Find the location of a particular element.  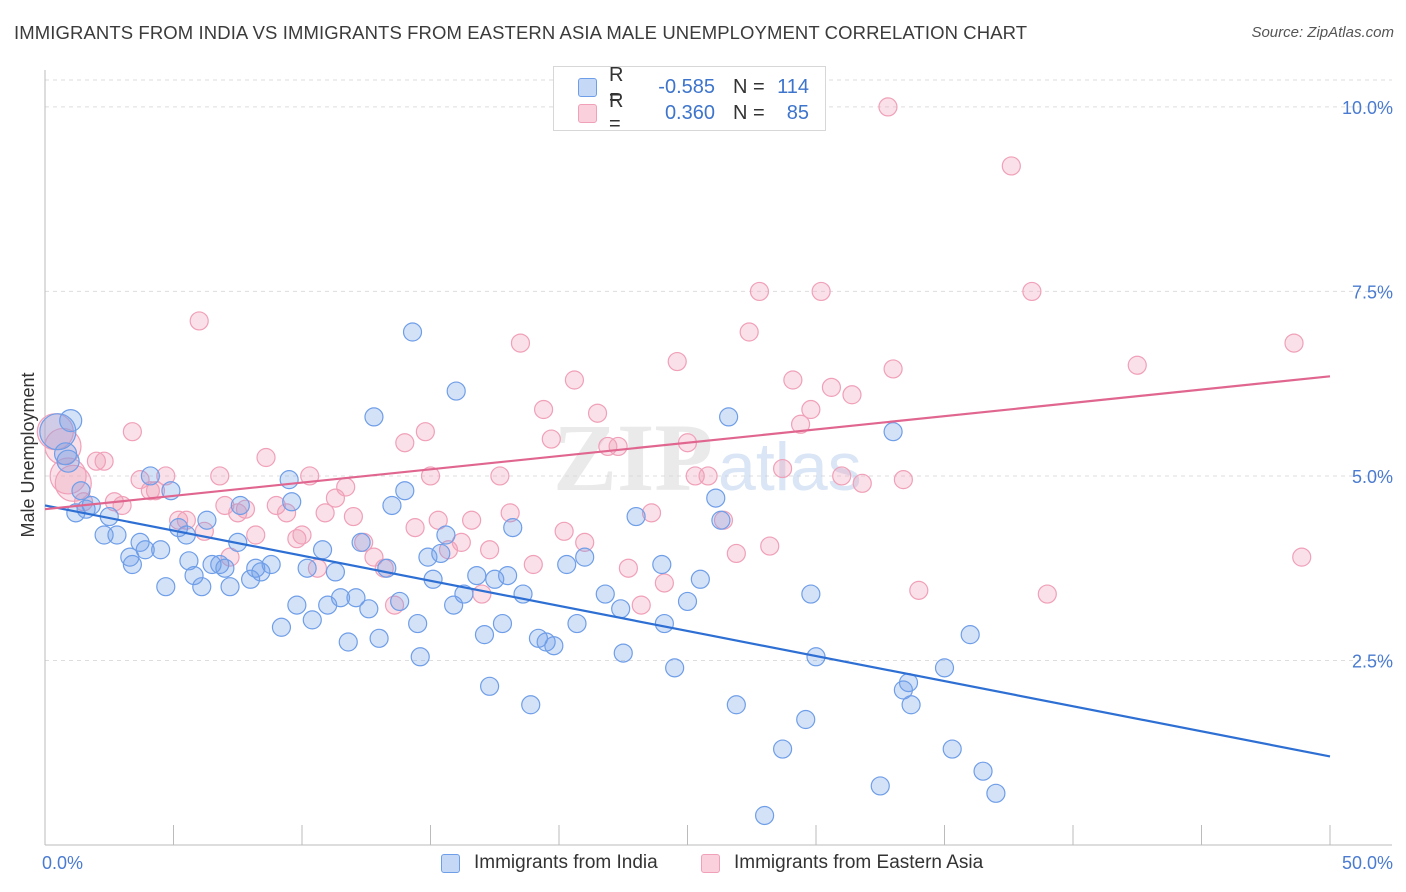

y-axis-label: Male Unemployment is located at coordinates (28, 454).